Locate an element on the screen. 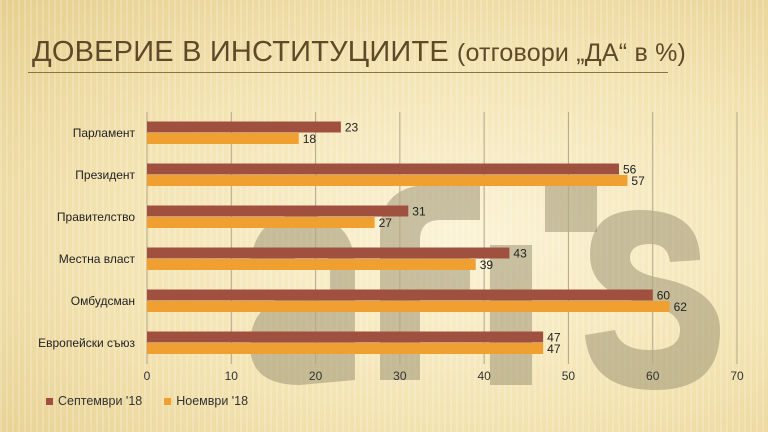 The width and height of the screenshot is (768, 432). category-label: Омбудсман is located at coordinates (103, 301).